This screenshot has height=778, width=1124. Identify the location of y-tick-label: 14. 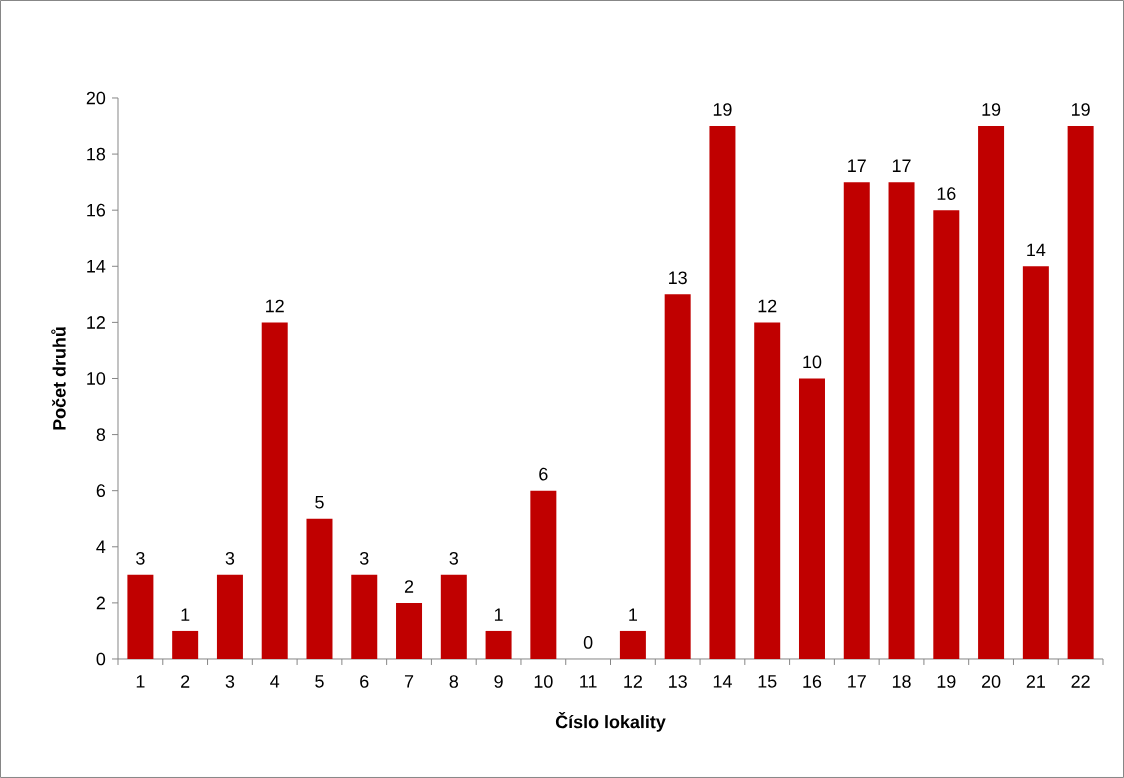
(96, 266).